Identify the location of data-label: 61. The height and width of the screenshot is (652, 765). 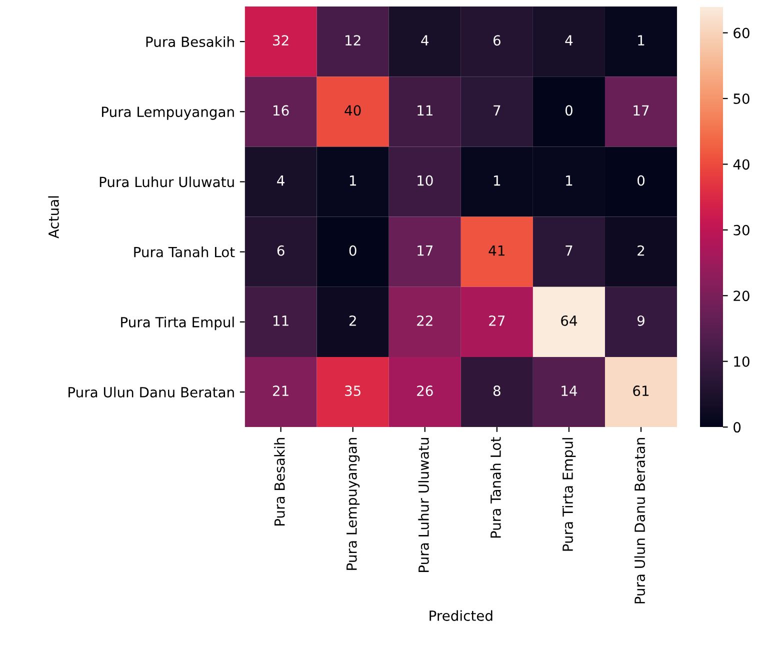
(641, 391).